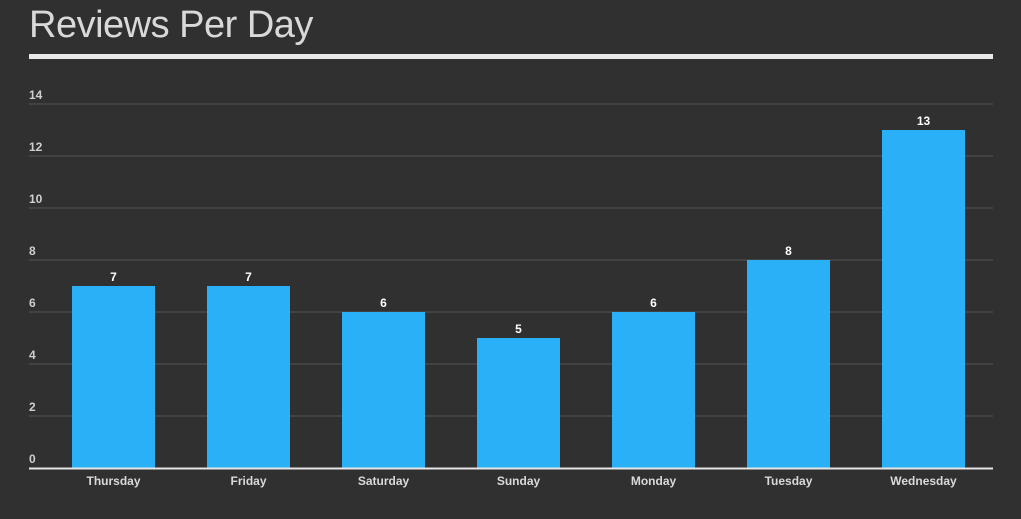  Describe the element at coordinates (518, 329) in the screenshot. I see `data-label: 5` at that location.